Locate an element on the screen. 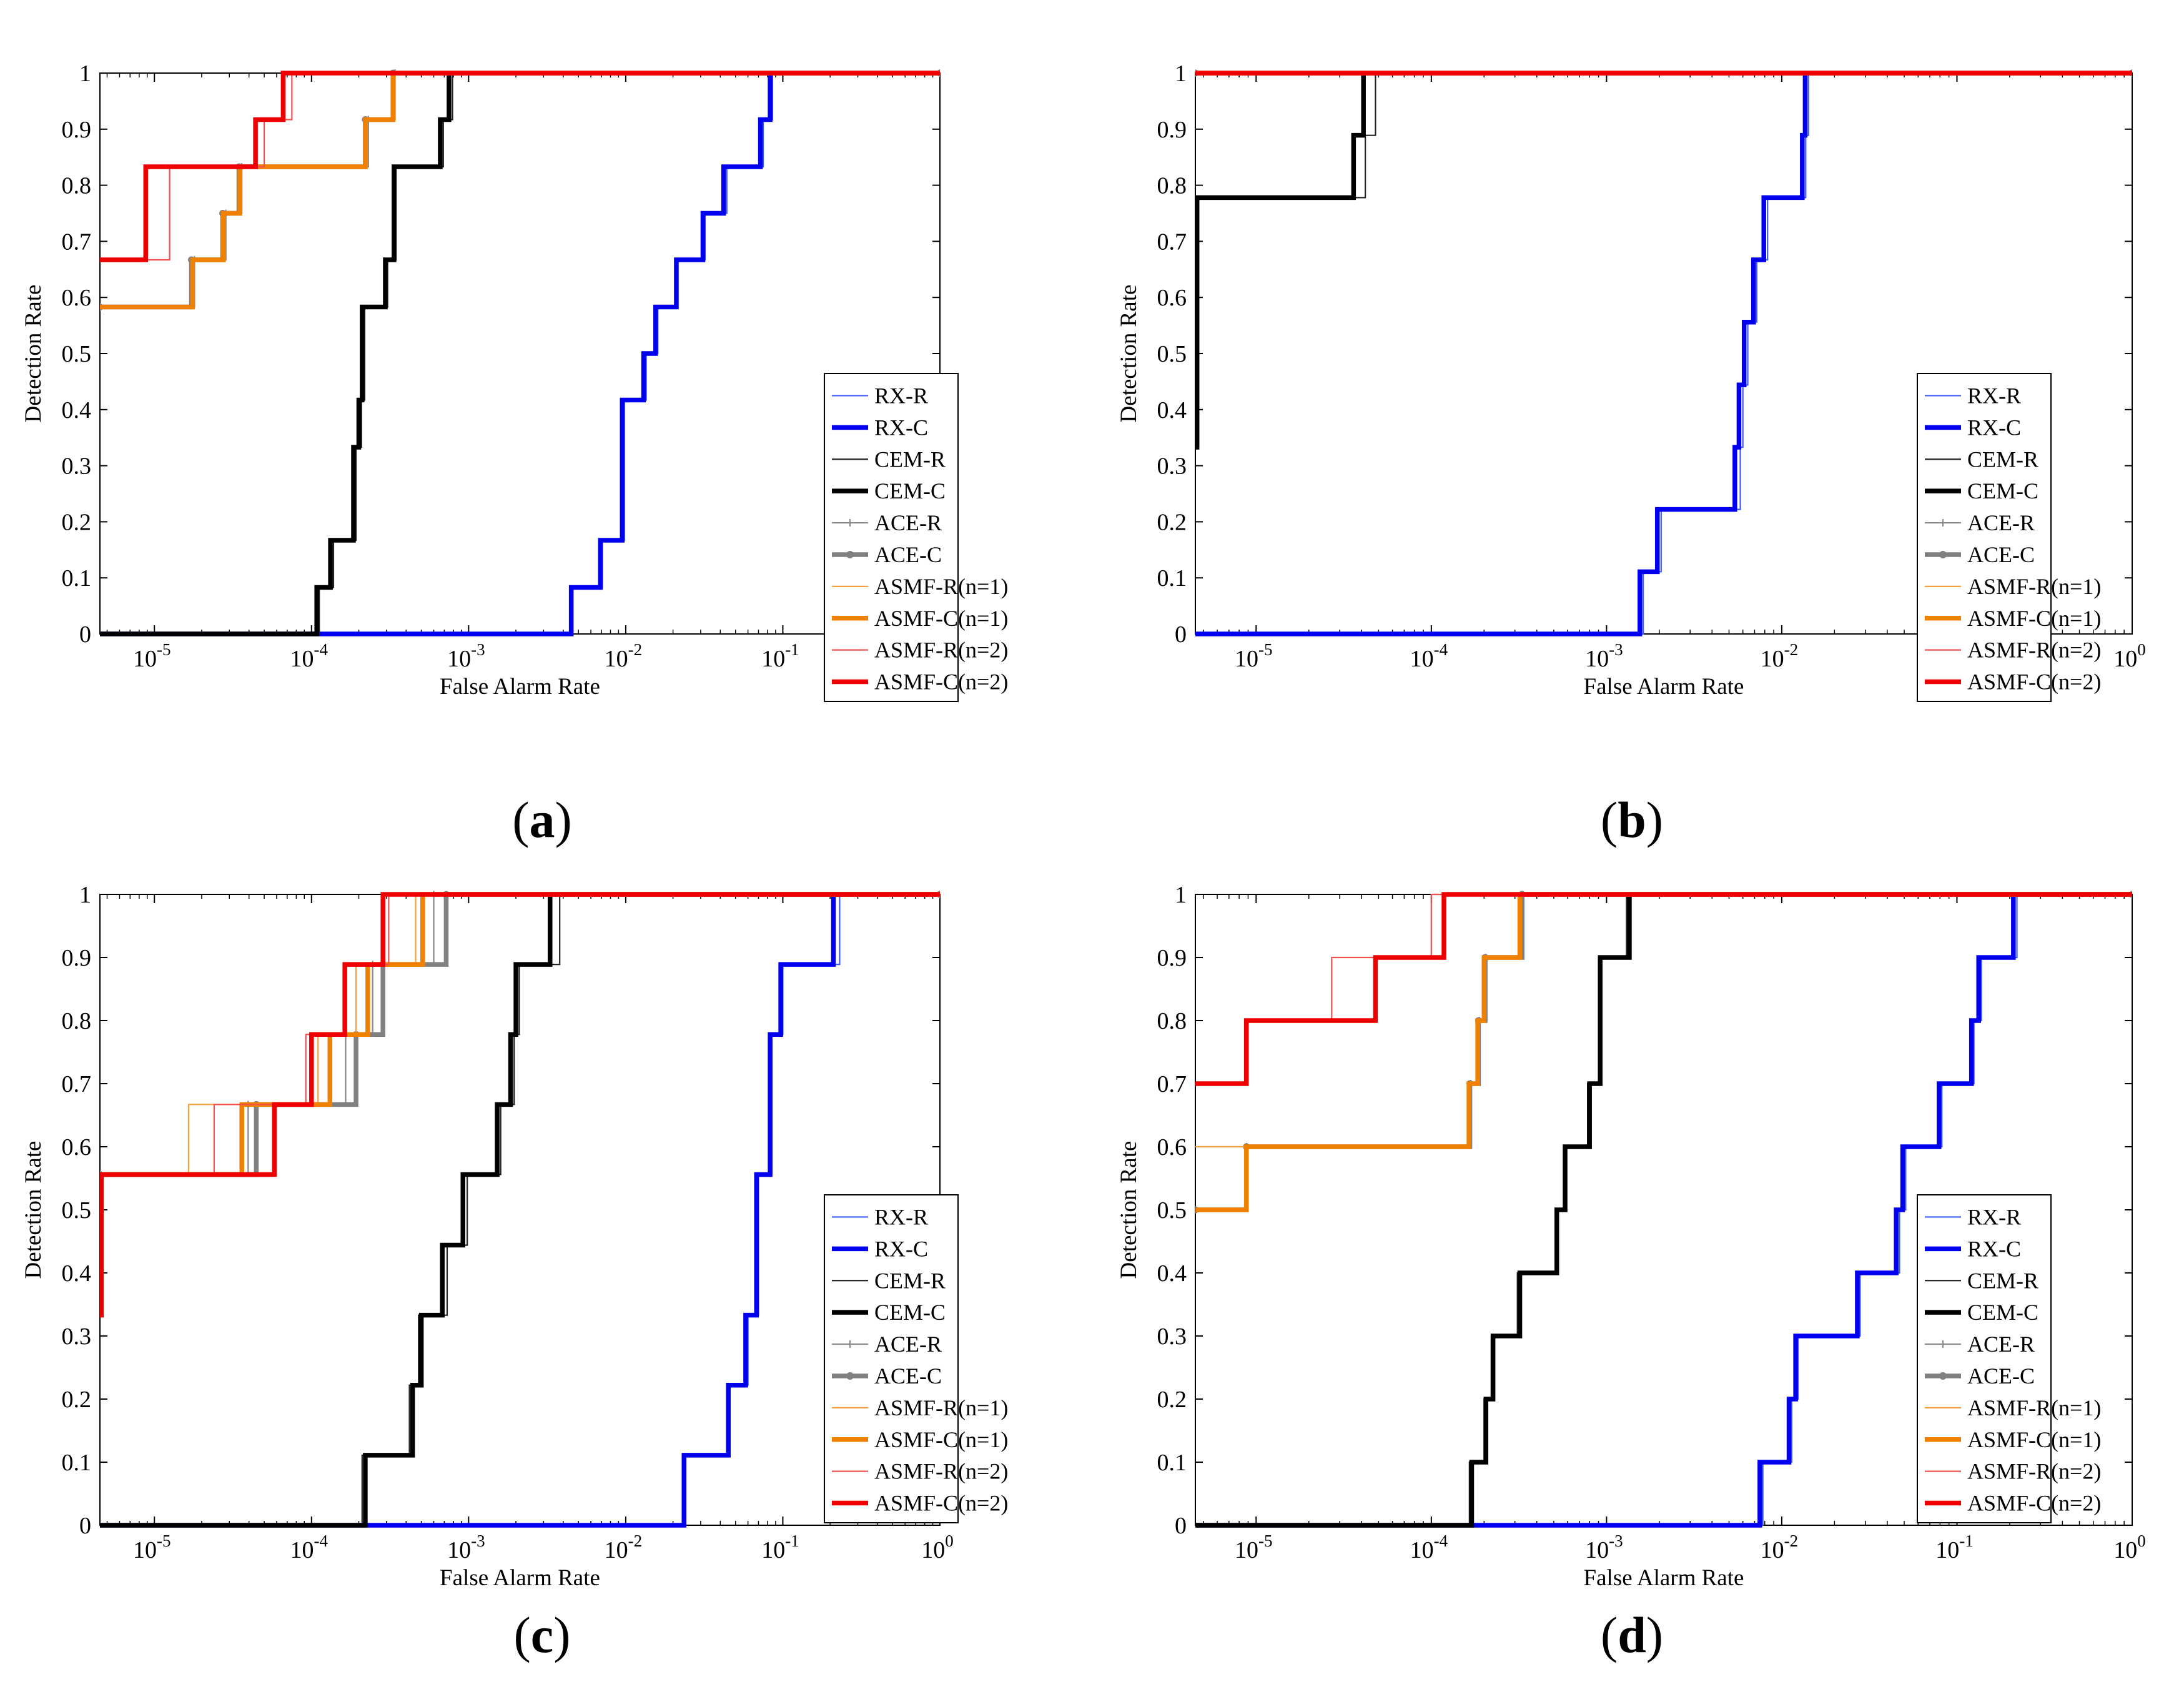 The width and height of the screenshot is (2184, 1707). panel-label: (d) is located at coordinates (1632, 1634).